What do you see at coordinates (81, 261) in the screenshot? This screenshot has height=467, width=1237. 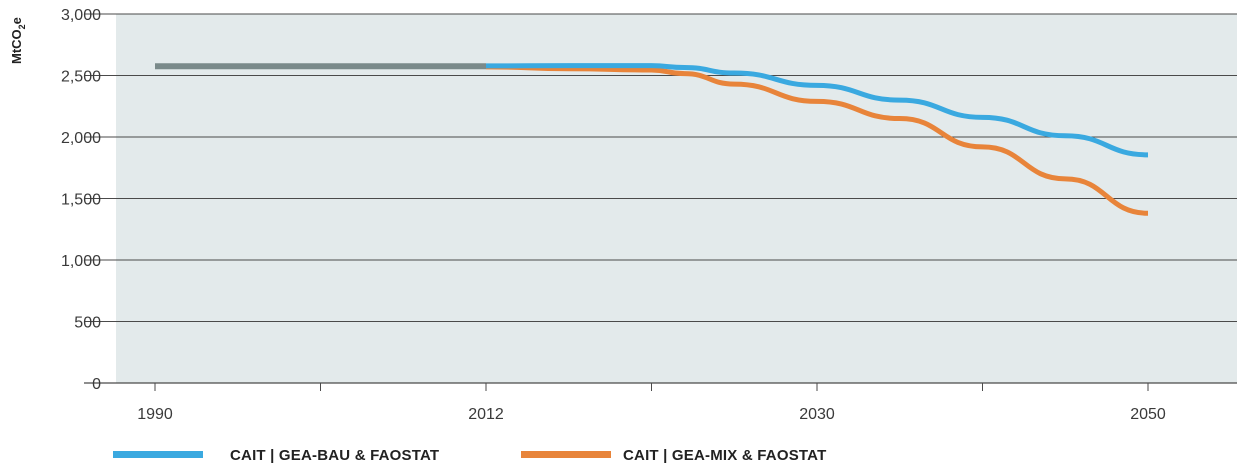 I see `y-tick-label: 1,000` at bounding box center [81, 261].